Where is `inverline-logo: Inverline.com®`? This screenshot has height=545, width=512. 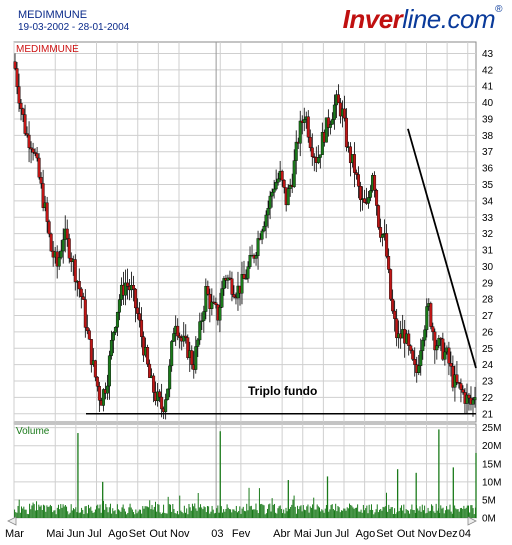
inverline-logo: Inverline.com® is located at coordinates (423, 19).